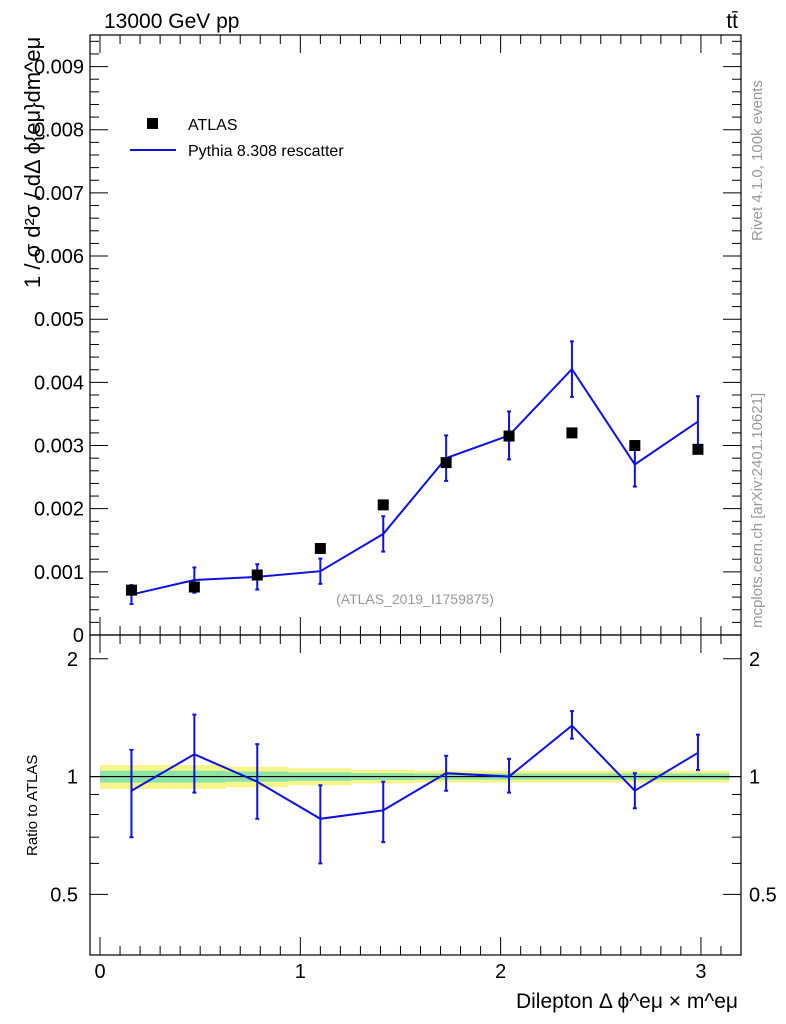  What do you see at coordinates (266, 151) in the screenshot?
I see `legend-pythia-label: Pythia 8.308 rescatter` at bounding box center [266, 151].